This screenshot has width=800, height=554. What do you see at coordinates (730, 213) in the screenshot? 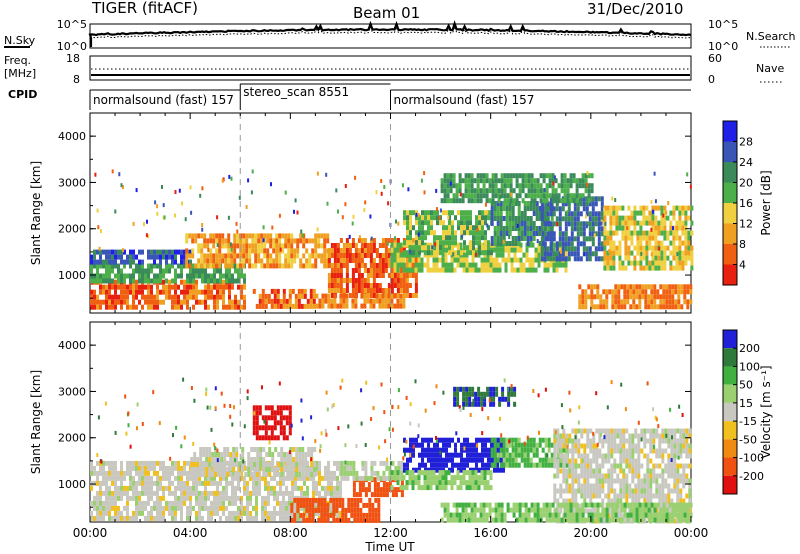
I see `colorbar-swatch` at bounding box center [730, 213].